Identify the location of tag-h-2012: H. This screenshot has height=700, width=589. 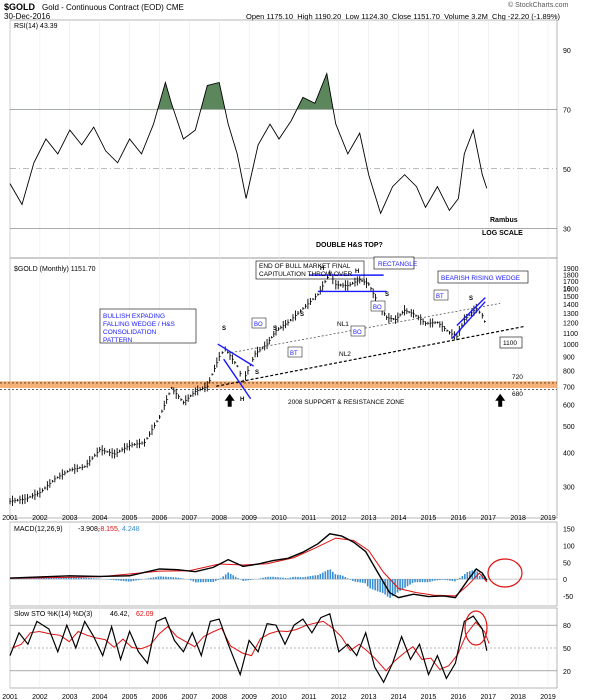
(357, 272).